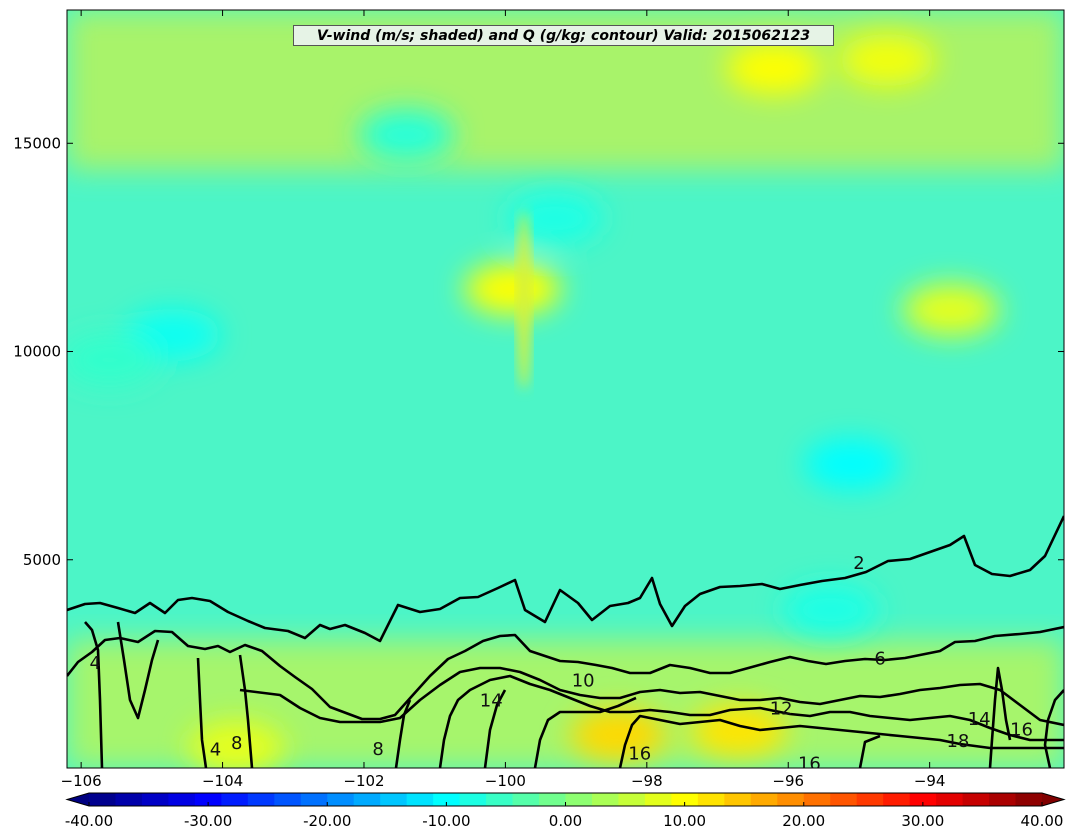 This screenshot has height=838, width=1073. Describe the element at coordinates (208, 821) in the screenshot. I see `colorbar-tick-label: -30.00` at that location.